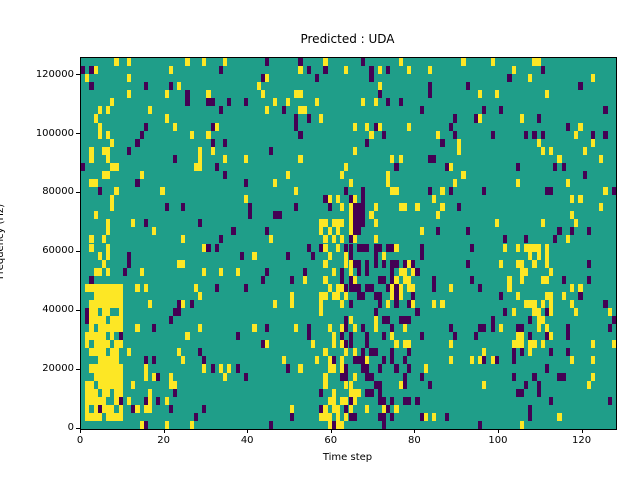 This screenshot has height=480, width=640. Describe the element at coordinates (58, 192) in the screenshot. I see `y-tick-label: 80000` at that location.